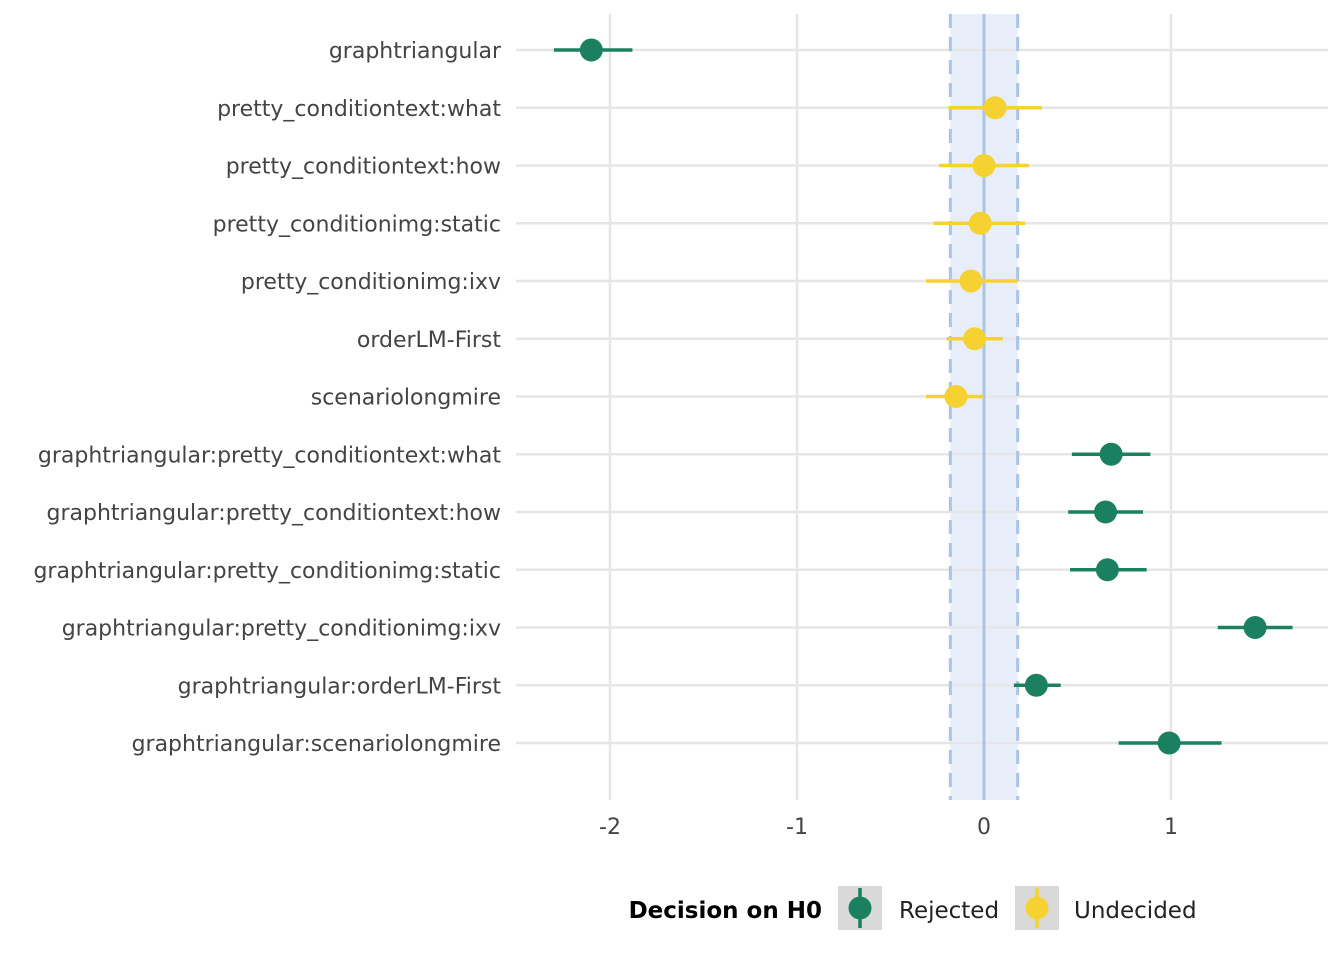 Image resolution: width=1344 pixels, height=960 pixels. I want to click on x-tick-label: 1, so click(1171, 827).